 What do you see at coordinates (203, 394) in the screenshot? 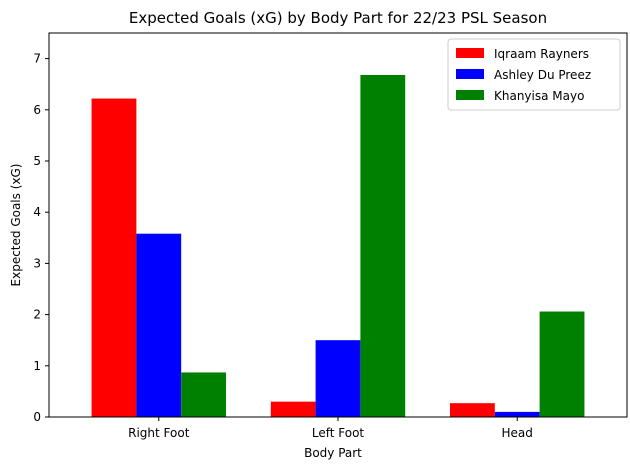
I see `bar-khanyisa-mayo-right-foot` at bounding box center [203, 394].